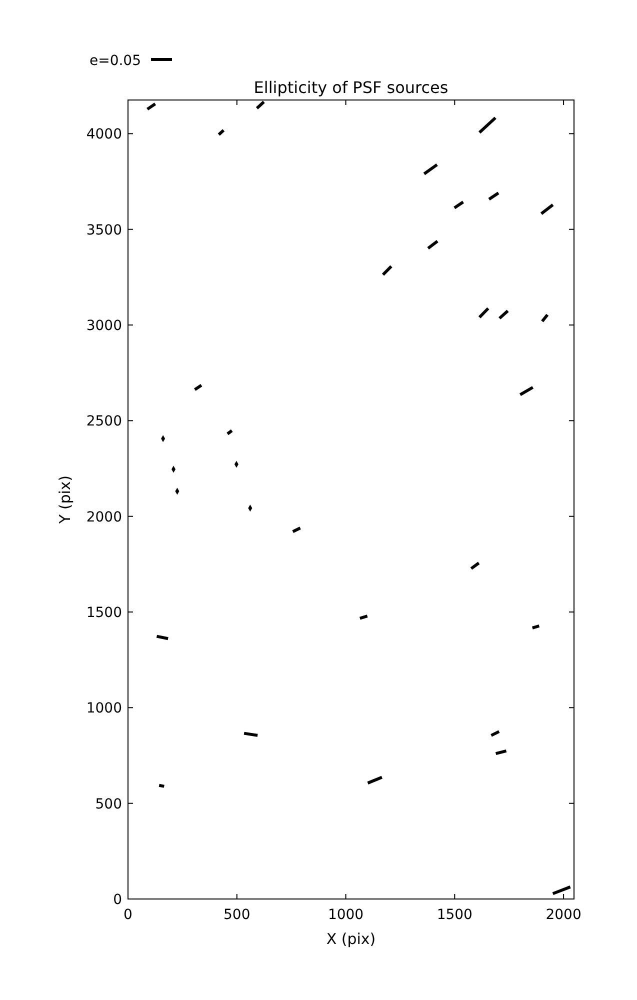 Image resolution: width=637 pixels, height=1000 pixels. I want to click on x-tick-label: 1500, so click(454, 915).